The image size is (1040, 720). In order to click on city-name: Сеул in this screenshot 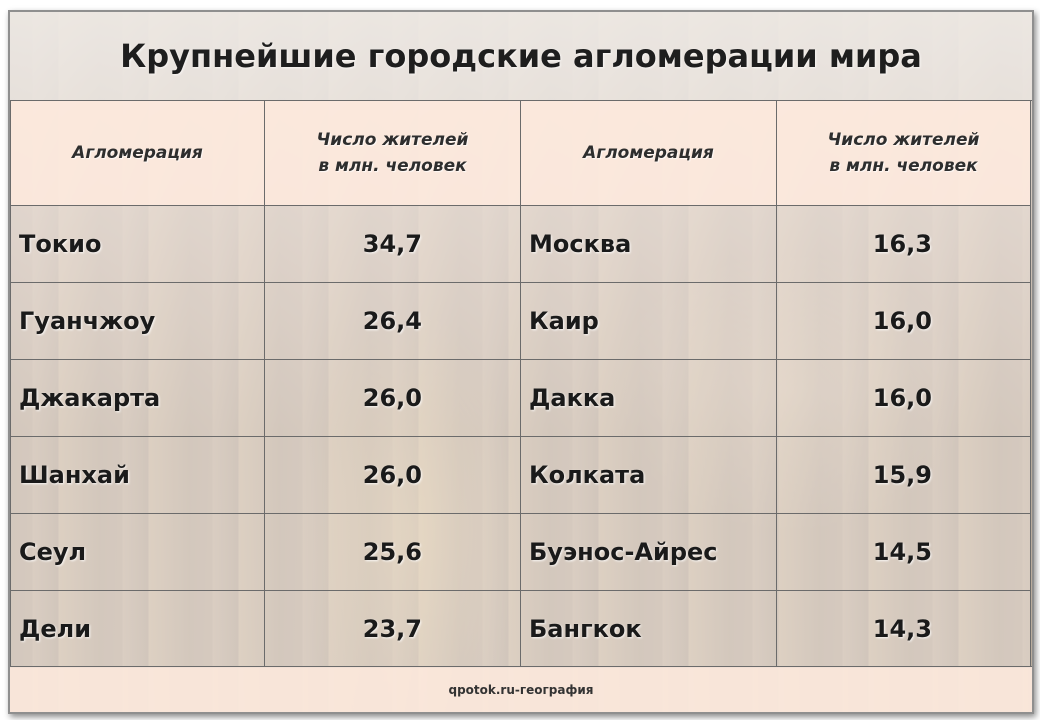, I will do `click(137, 552)`.